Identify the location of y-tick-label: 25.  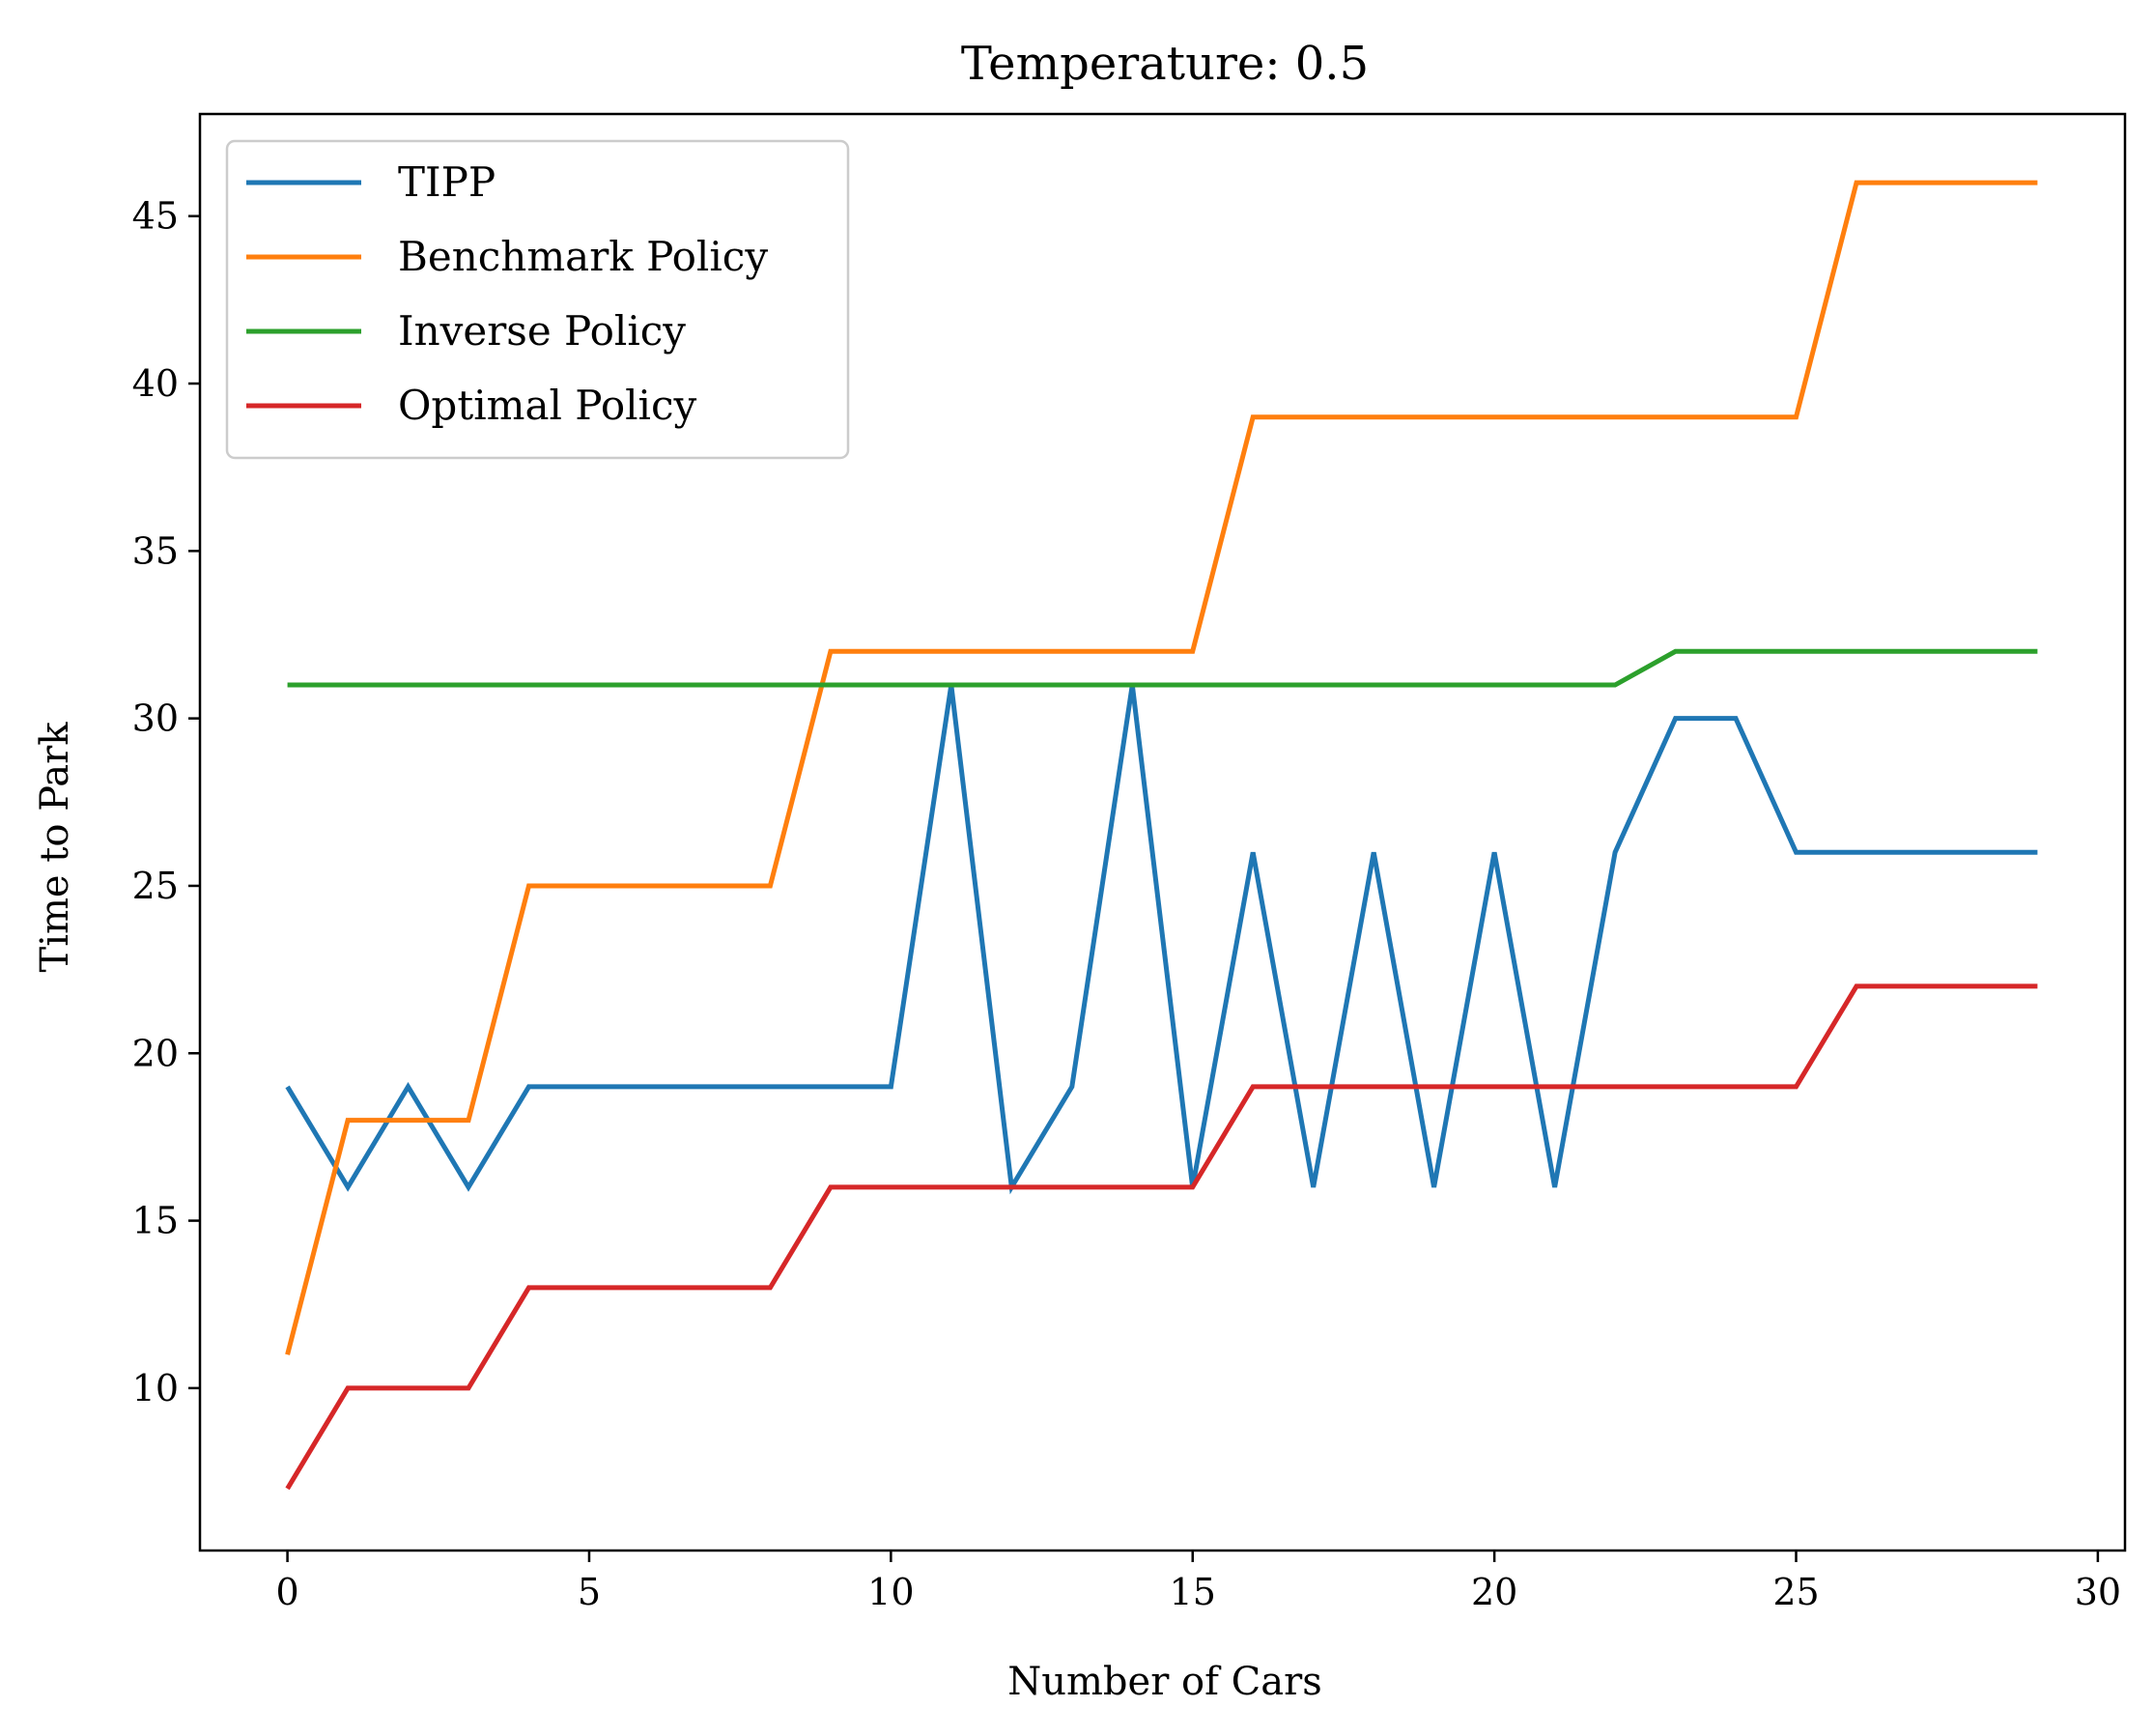
(155, 886).